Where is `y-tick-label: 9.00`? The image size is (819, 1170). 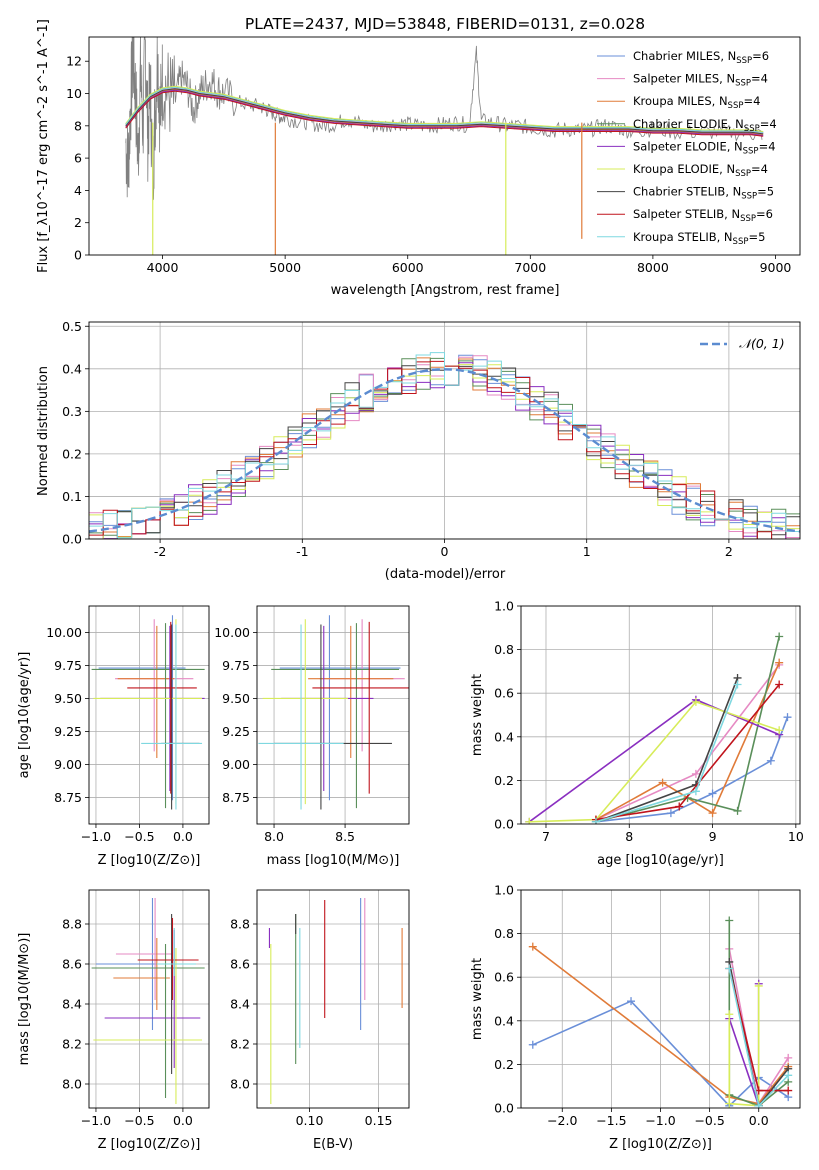 y-tick-label: 9.00 is located at coordinates (68, 764).